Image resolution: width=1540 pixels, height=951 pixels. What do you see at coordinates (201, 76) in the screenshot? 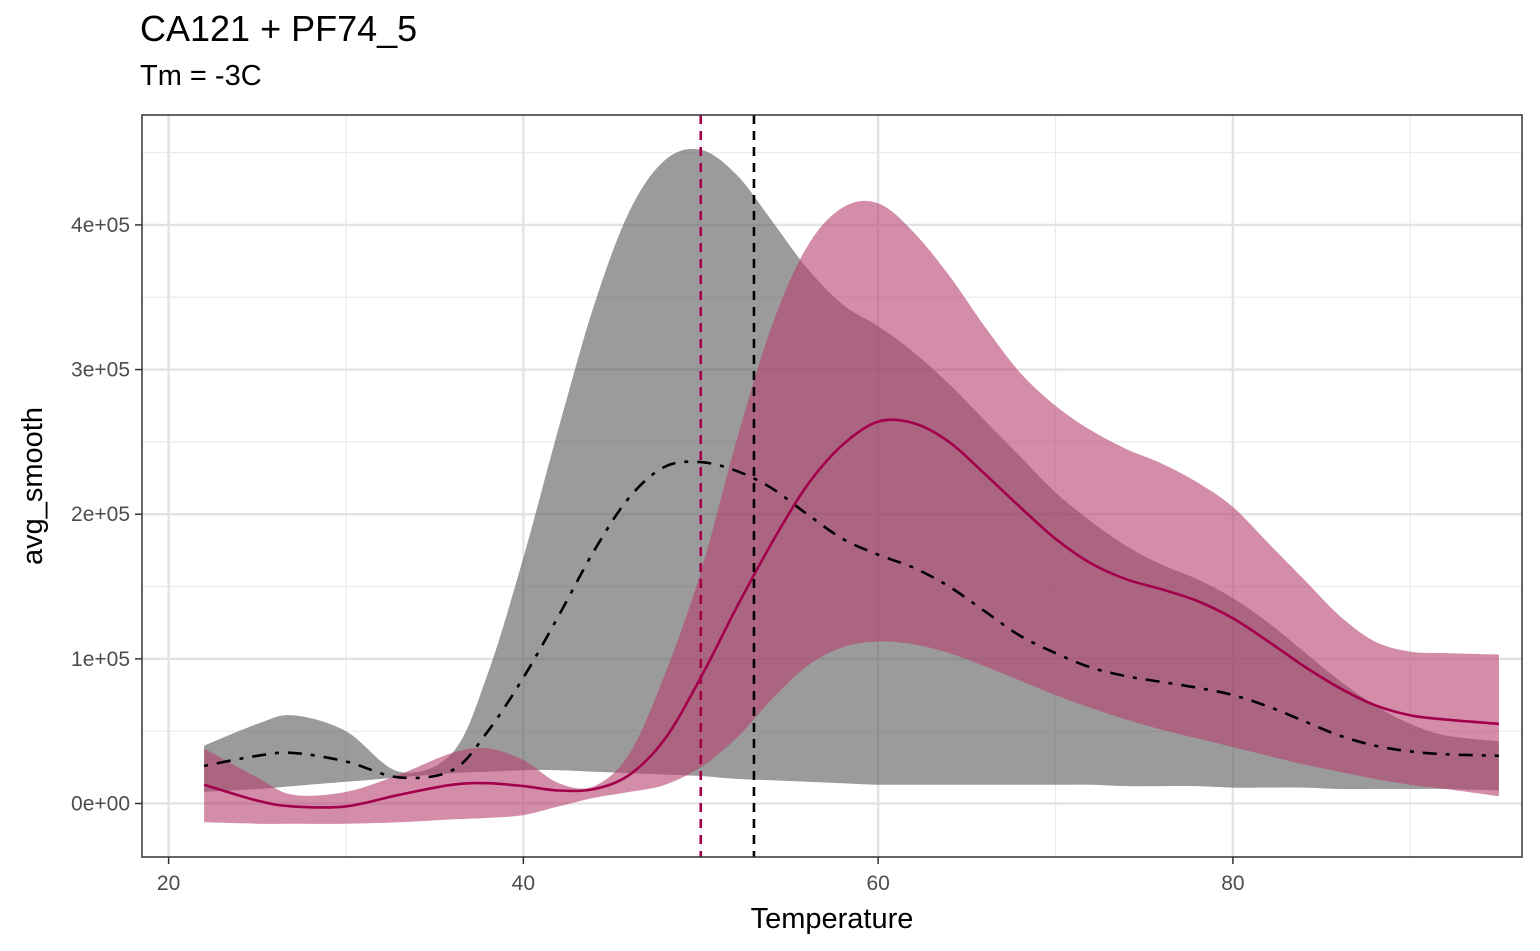
I see `chart-subtitle: Tm = -3C` at bounding box center [201, 76].